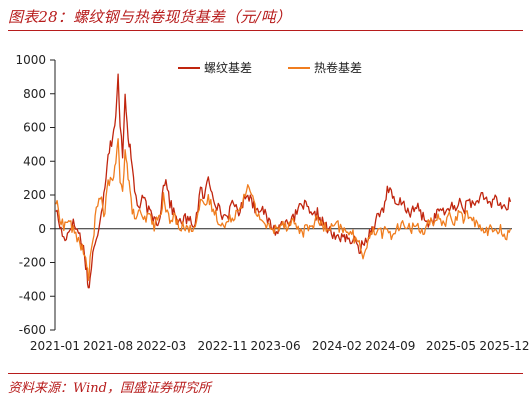  I want to click on y-tick-label: -600, so click(32, 330).